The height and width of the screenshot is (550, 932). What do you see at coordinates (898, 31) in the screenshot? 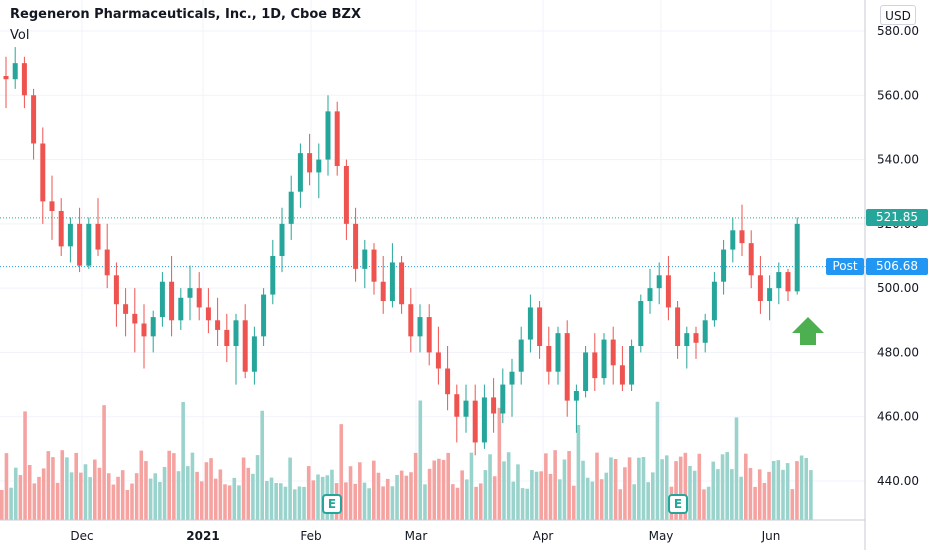
I see `y-tick-label: 580.00` at bounding box center [898, 31].